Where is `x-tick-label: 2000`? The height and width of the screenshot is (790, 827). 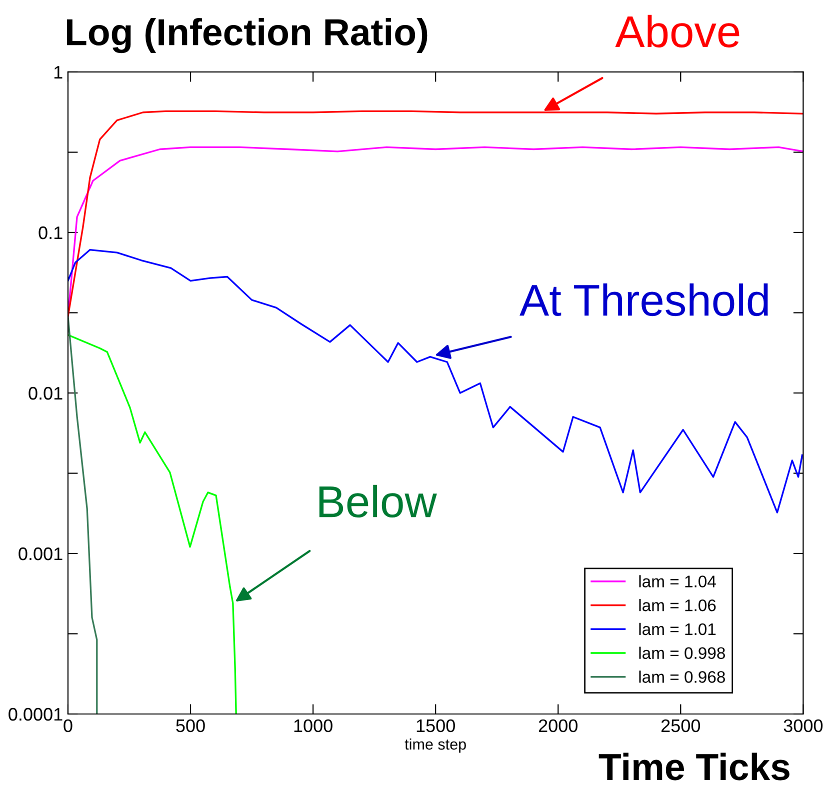 x-tick-label: 2000 is located at coordinates (558, 725).